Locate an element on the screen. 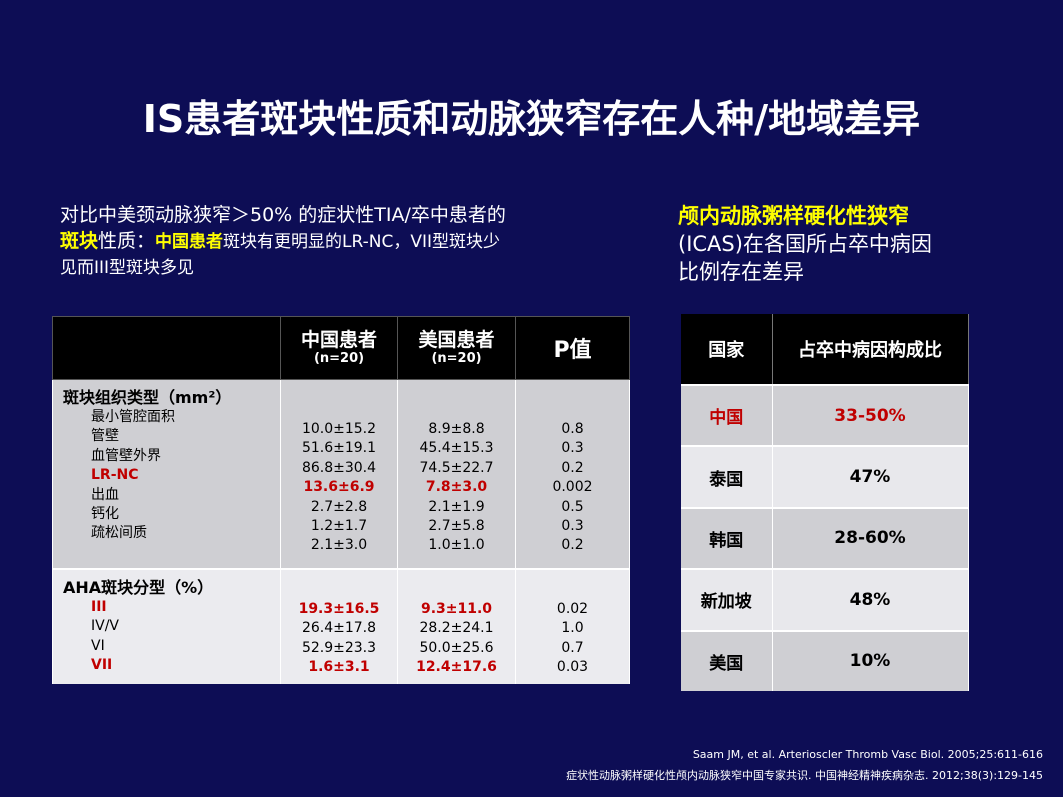  list-item: 0.002 is located at coordinates (572, 487).